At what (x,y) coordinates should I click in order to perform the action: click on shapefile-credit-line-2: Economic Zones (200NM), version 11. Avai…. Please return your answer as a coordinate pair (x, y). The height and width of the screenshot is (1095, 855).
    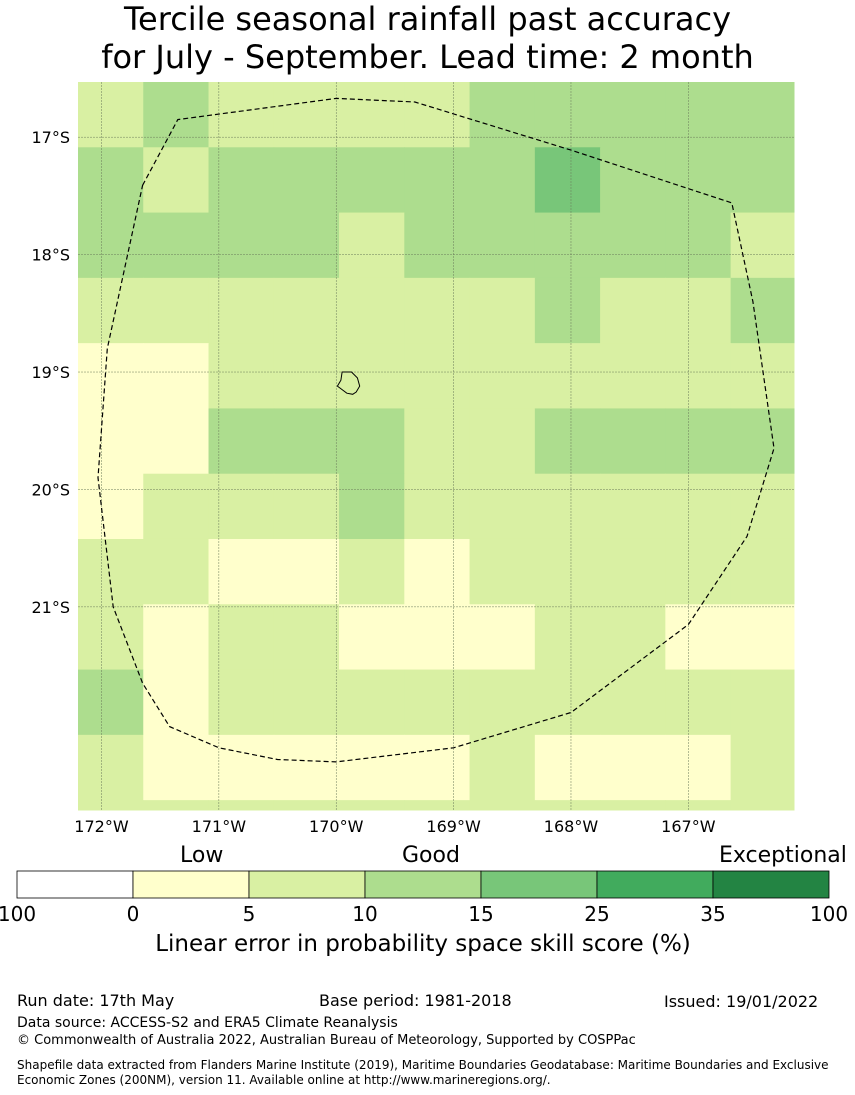
    Looking at the image, I should click on (284, 1080).